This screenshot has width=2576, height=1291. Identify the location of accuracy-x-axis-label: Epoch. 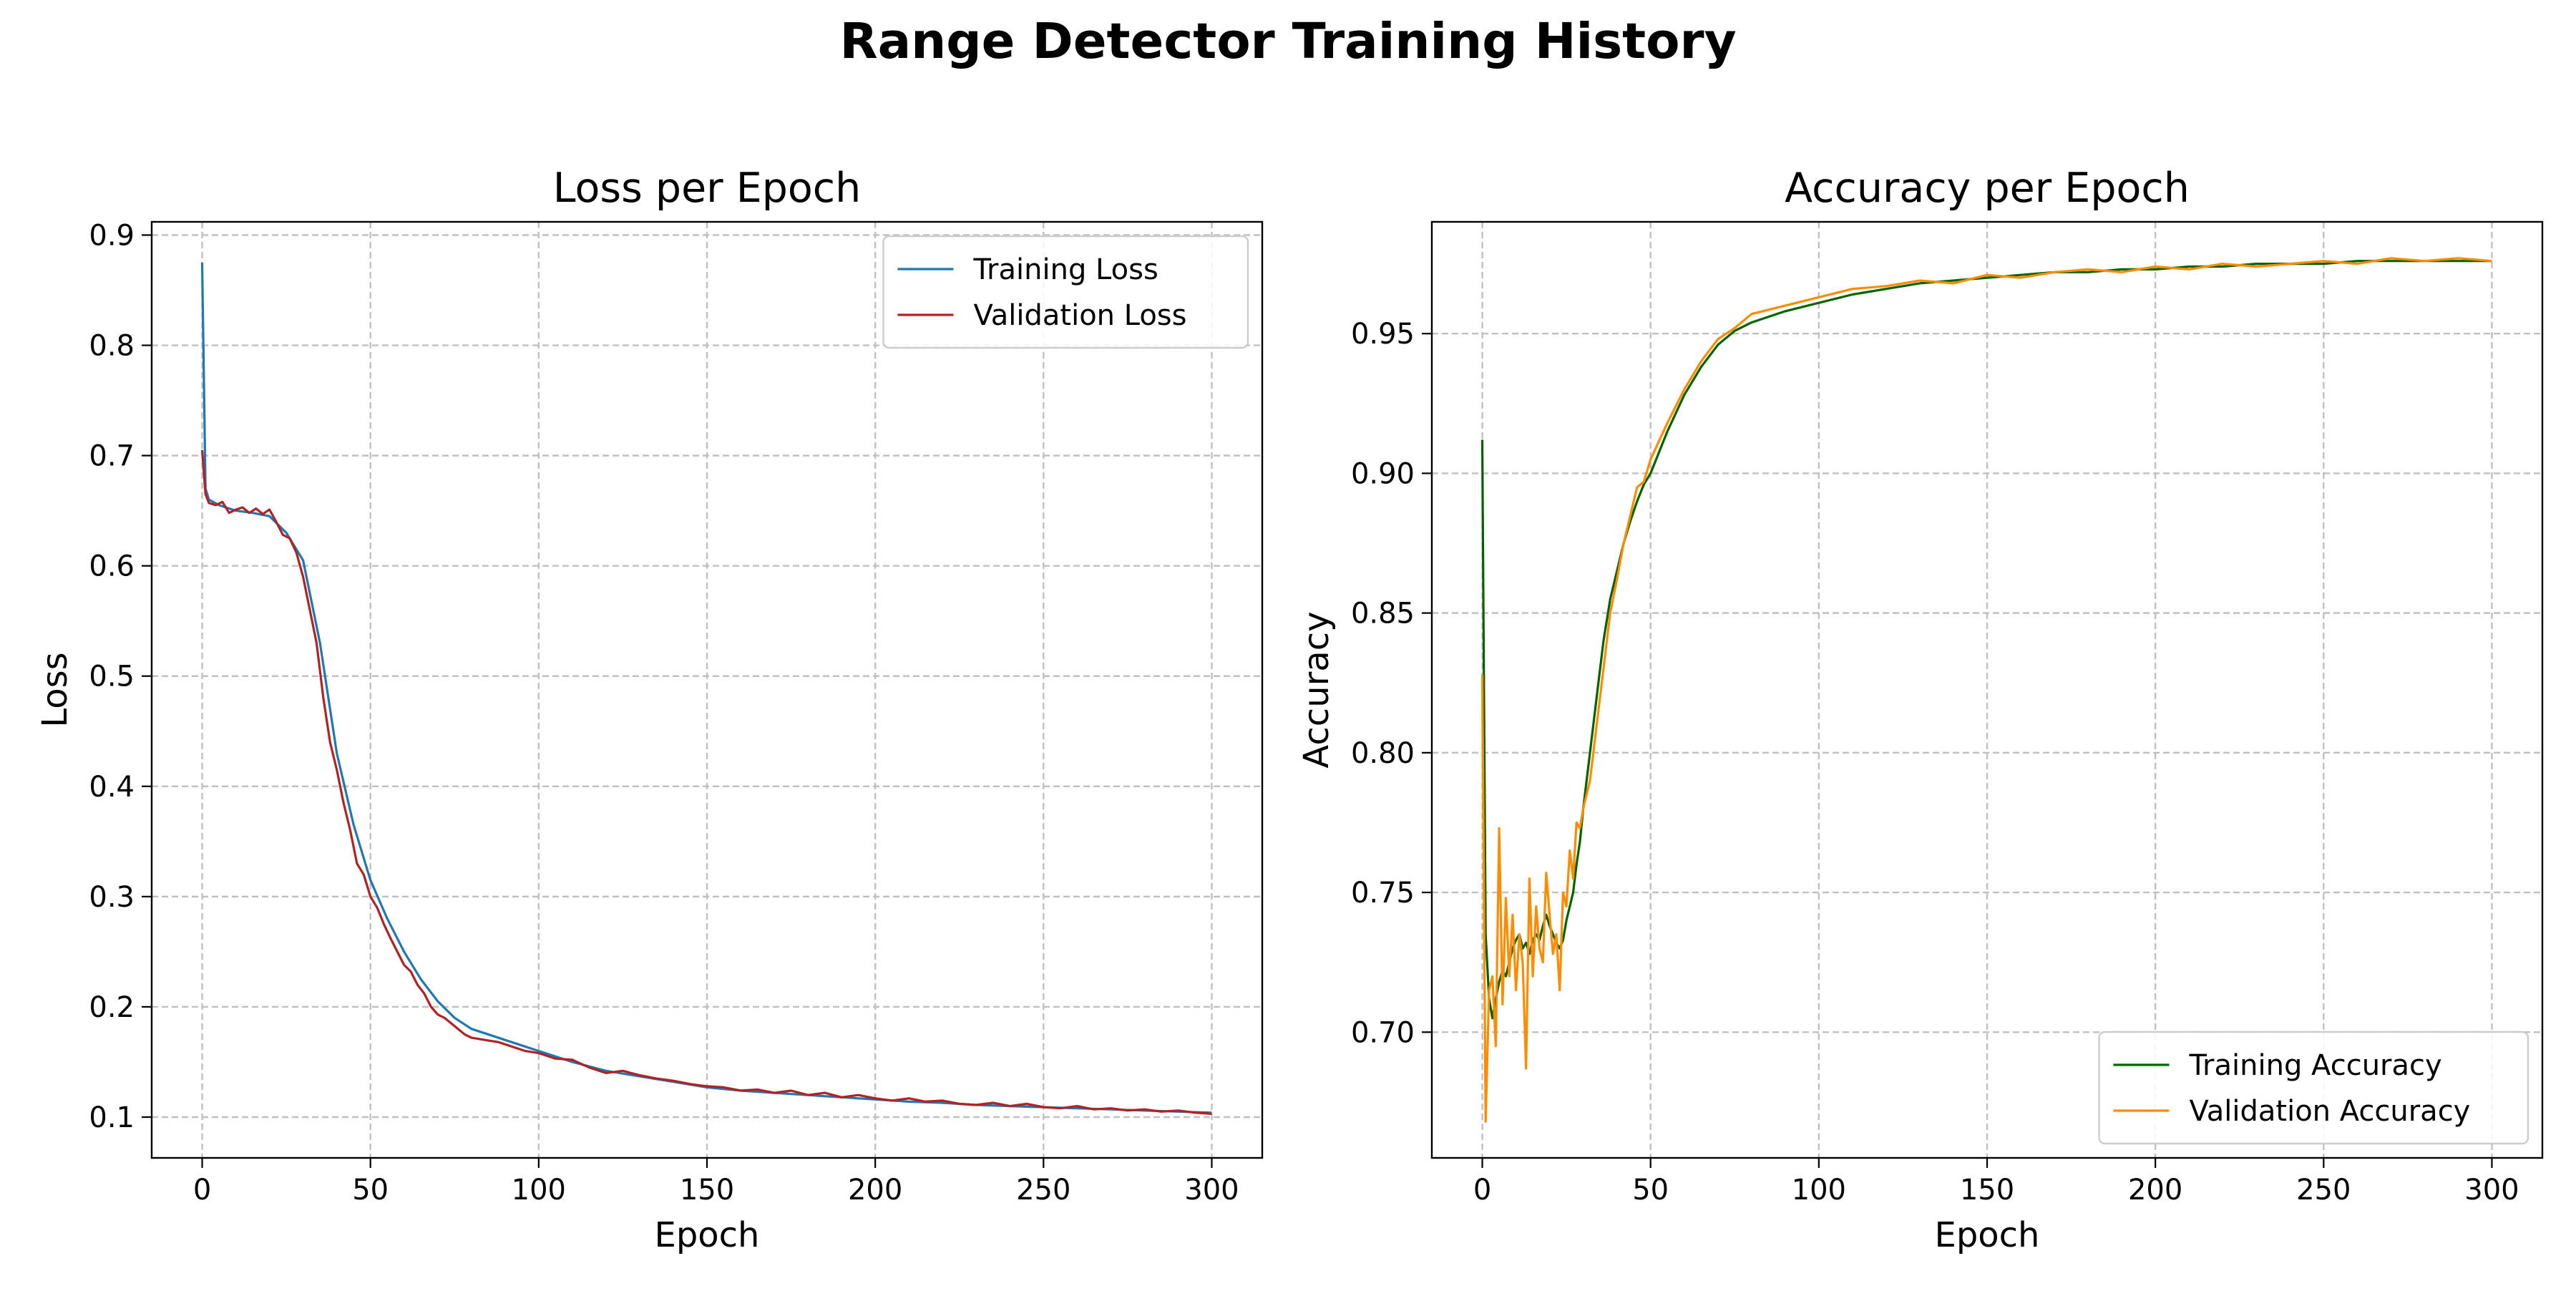
(1987, 1235).